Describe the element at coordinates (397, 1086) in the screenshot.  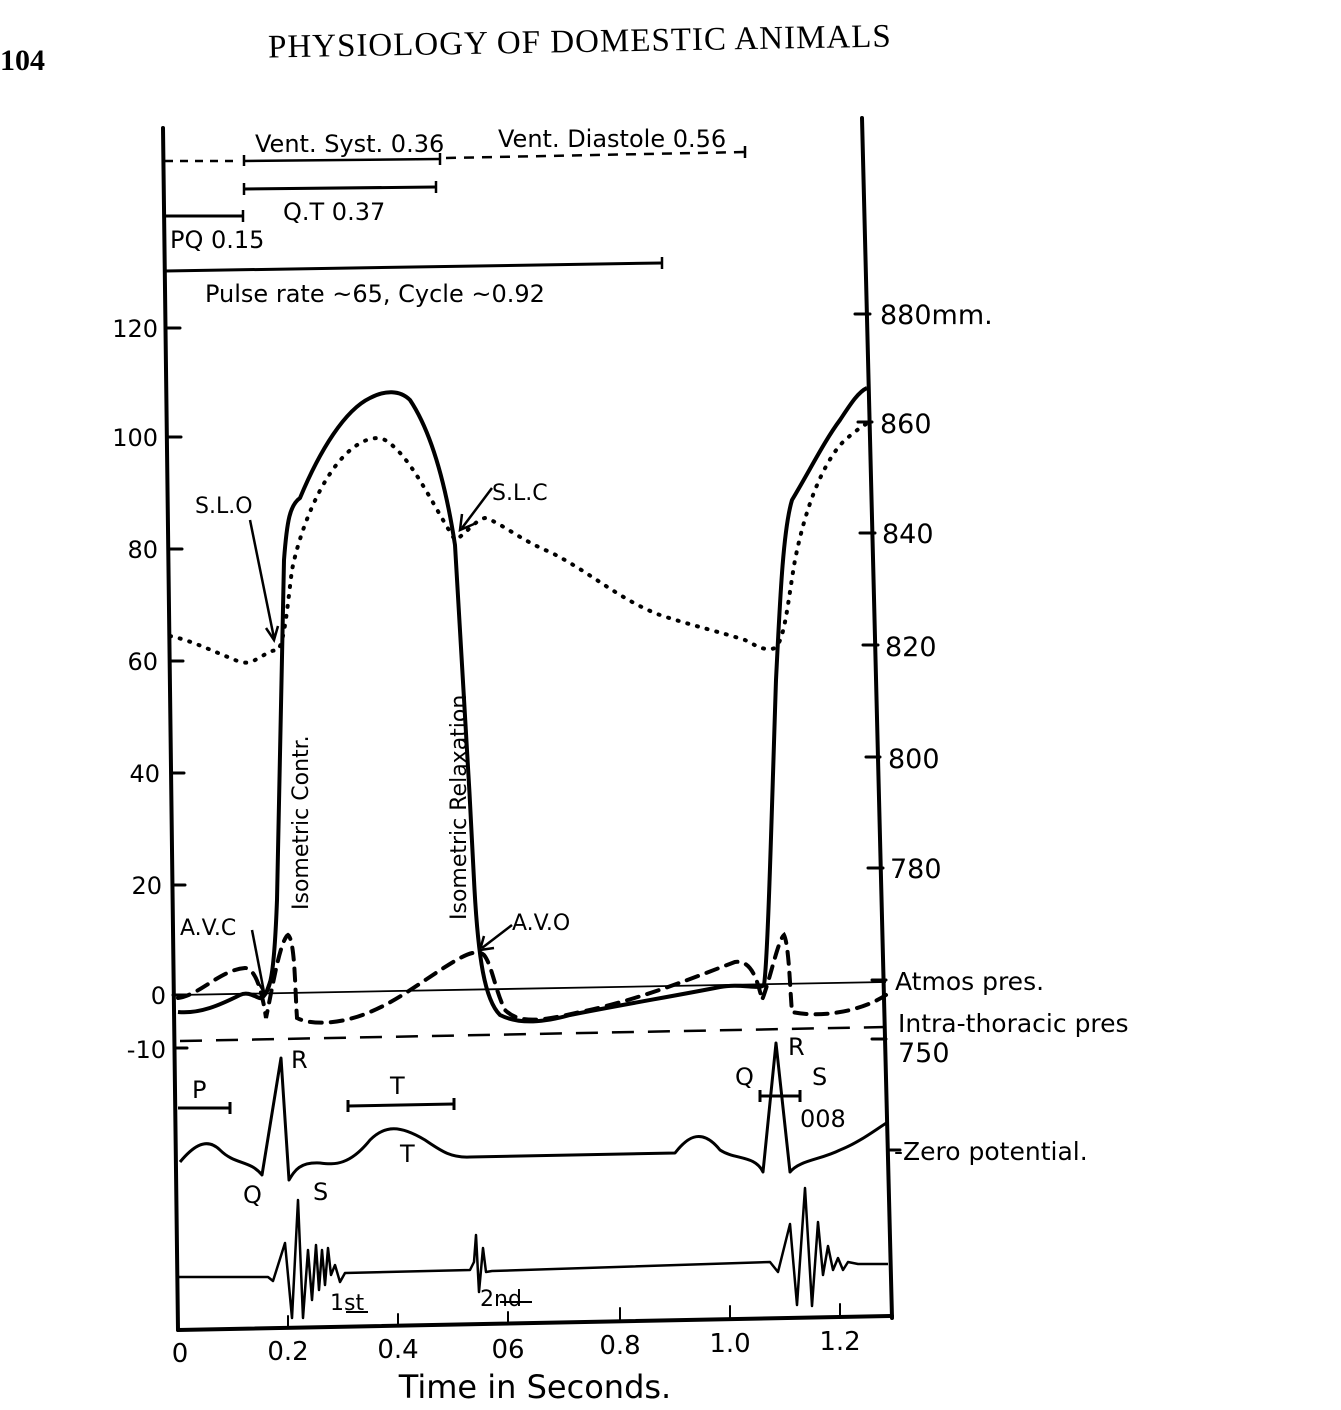
I see `ecg-t-interval-label: T` at that location.